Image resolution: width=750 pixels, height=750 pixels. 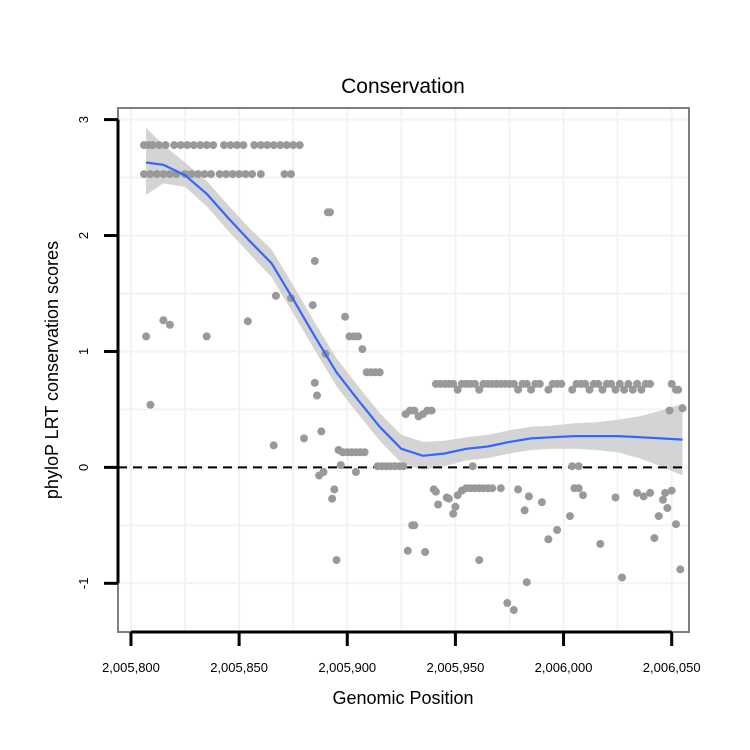 What do you see at coordinates (347, 667) in the screenshot?
I see `x-tick-label: 2,005,900` at bounding box center [347, 667].